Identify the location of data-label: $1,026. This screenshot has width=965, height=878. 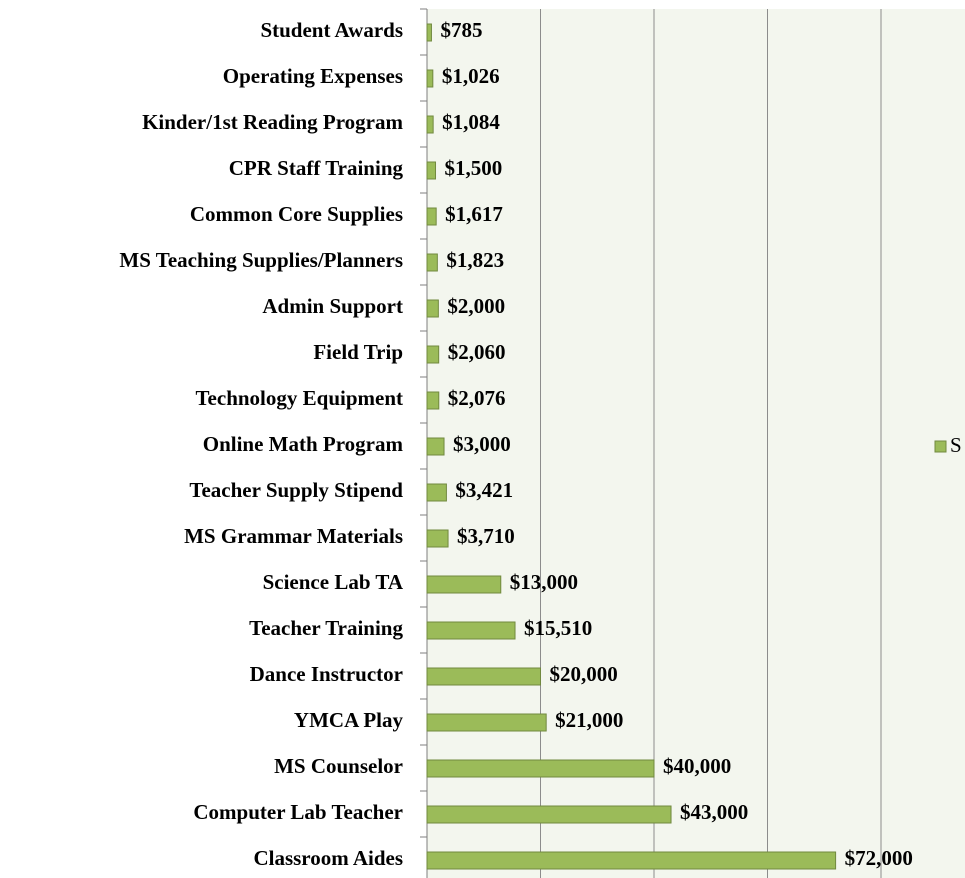
(471, 76).